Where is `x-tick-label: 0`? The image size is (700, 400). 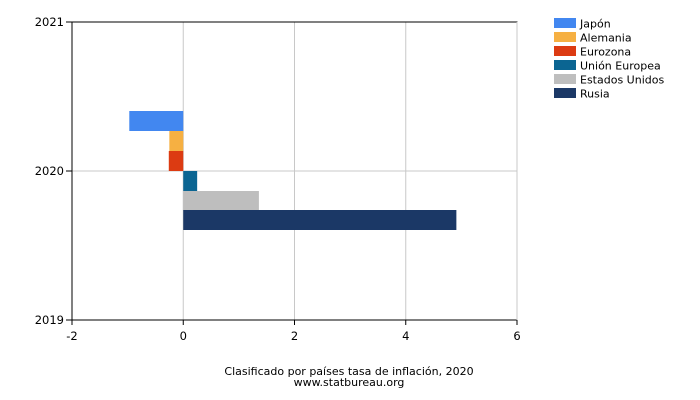
x-tick-label: 0 is located at coordinates (183, 336).